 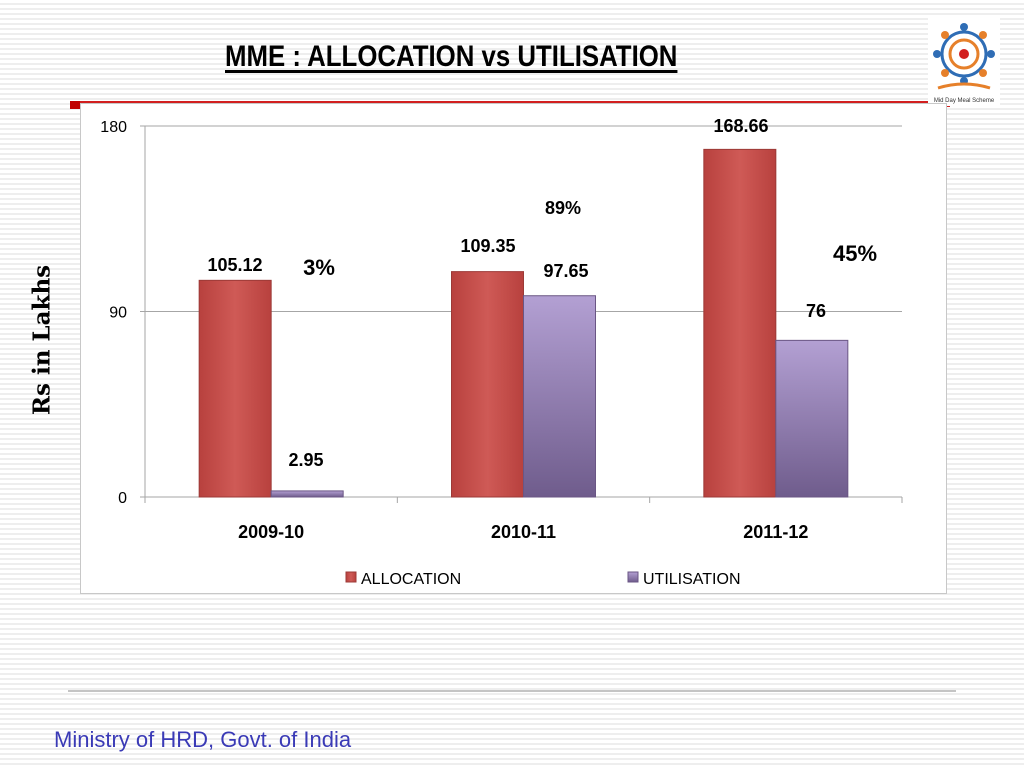 I want to click on logo-caption: Mid Day Meal Scheme, so click(x=964, y=101).